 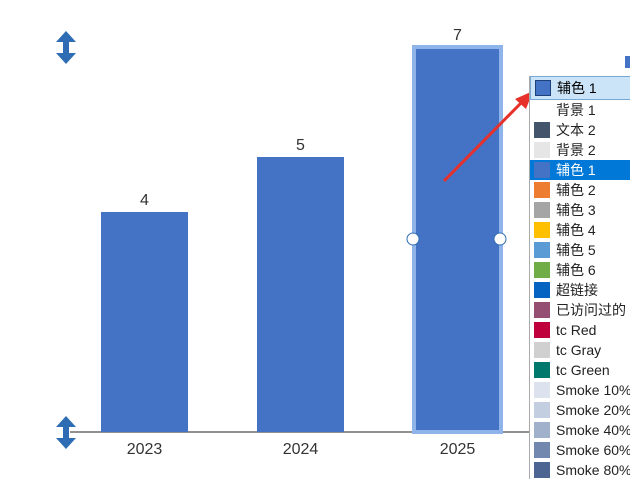 I want to click on color-option: Smoke 20%, so click(x=580, y=410).